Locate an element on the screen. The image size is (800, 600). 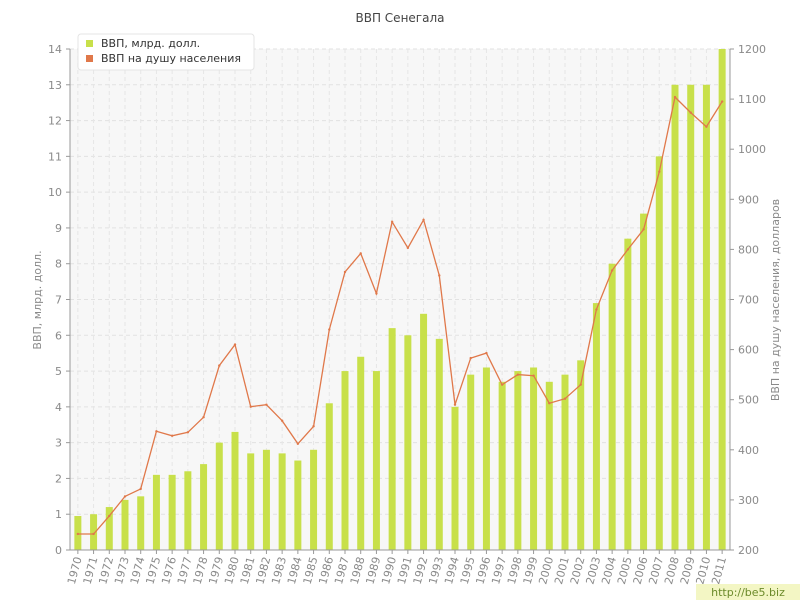
right-tick-label: 200 is located at coordinates (748, 550).